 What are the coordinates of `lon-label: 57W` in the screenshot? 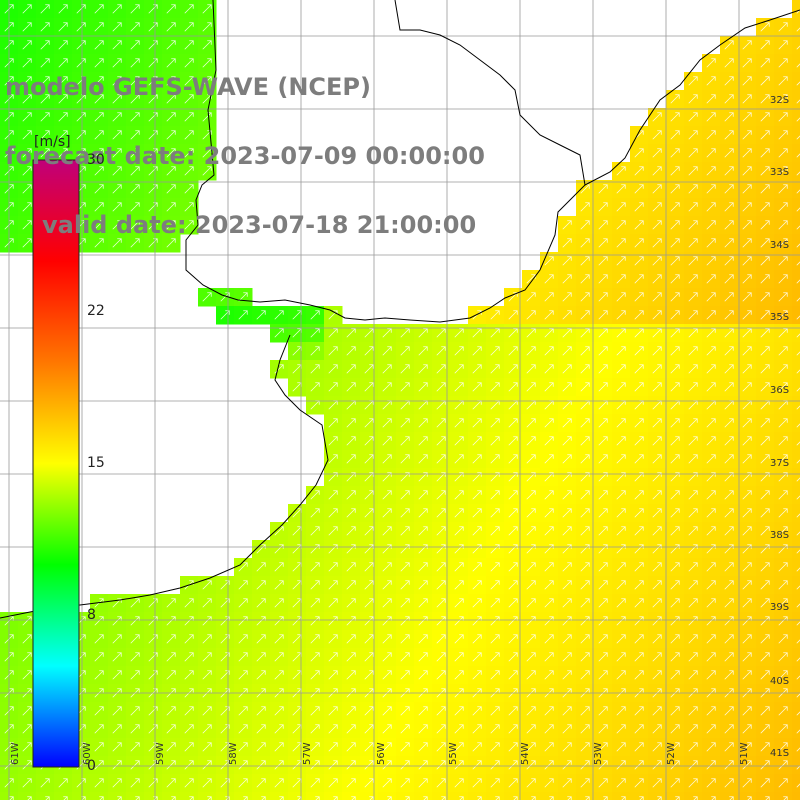 It's located at (307, 753).